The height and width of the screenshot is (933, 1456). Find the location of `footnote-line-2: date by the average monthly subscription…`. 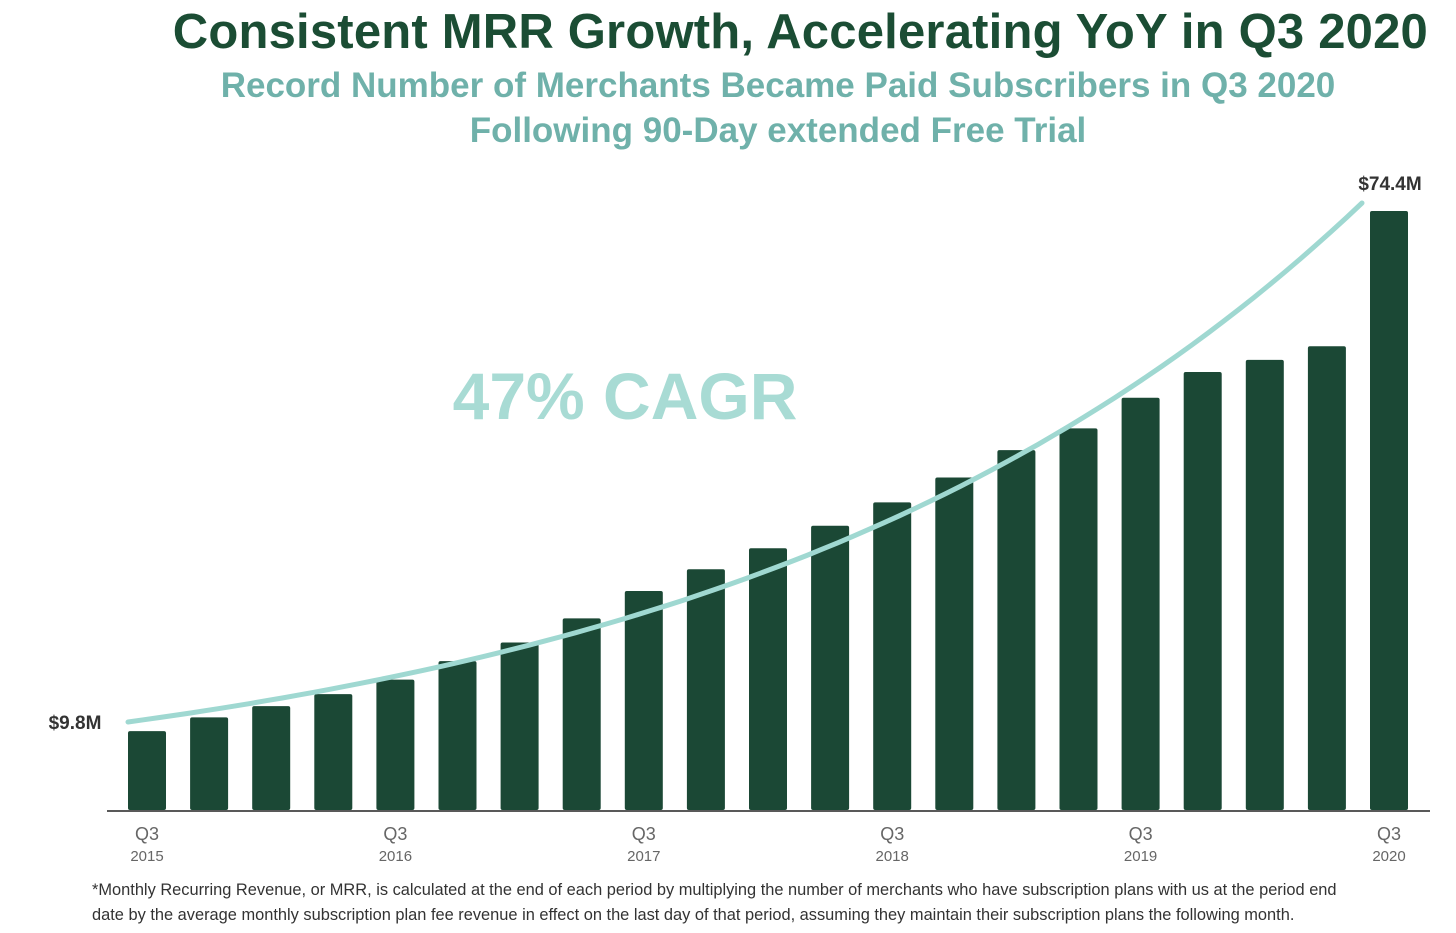

footnote-line-2: date by the average monthly subscription… is located at coordinates (693, 915).